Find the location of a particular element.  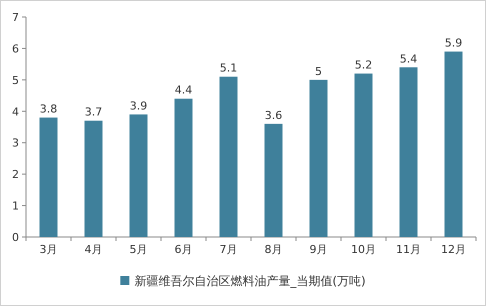

data-label: 5.4 is located at coordinates (409, 59).